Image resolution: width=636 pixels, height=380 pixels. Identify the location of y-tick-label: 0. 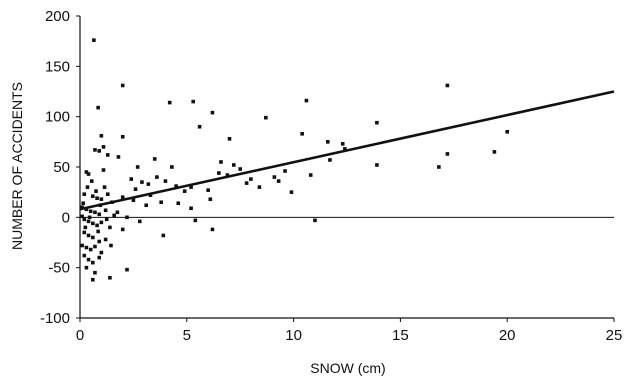
(66, 217).